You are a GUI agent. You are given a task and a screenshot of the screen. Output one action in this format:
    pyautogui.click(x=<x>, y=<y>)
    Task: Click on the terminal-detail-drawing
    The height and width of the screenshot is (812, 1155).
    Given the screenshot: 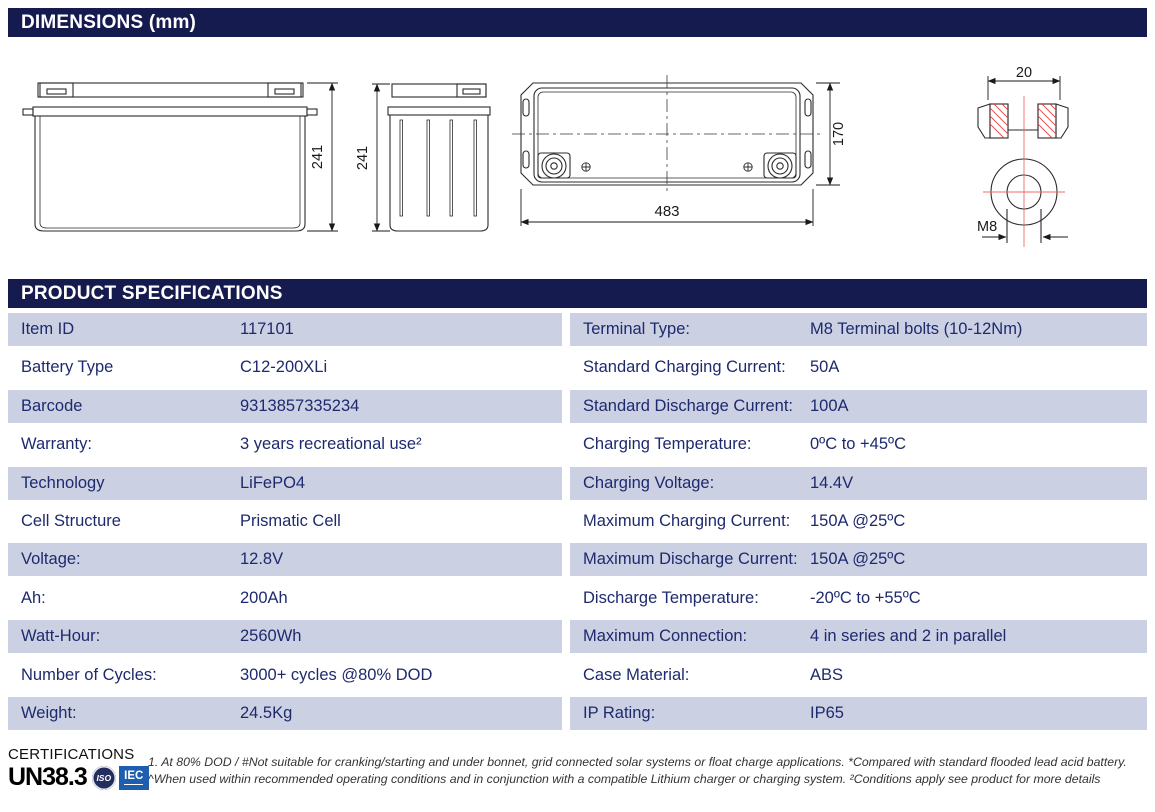 What is the action you would take?
    pyautogui.click(x=1023, y=161)
    